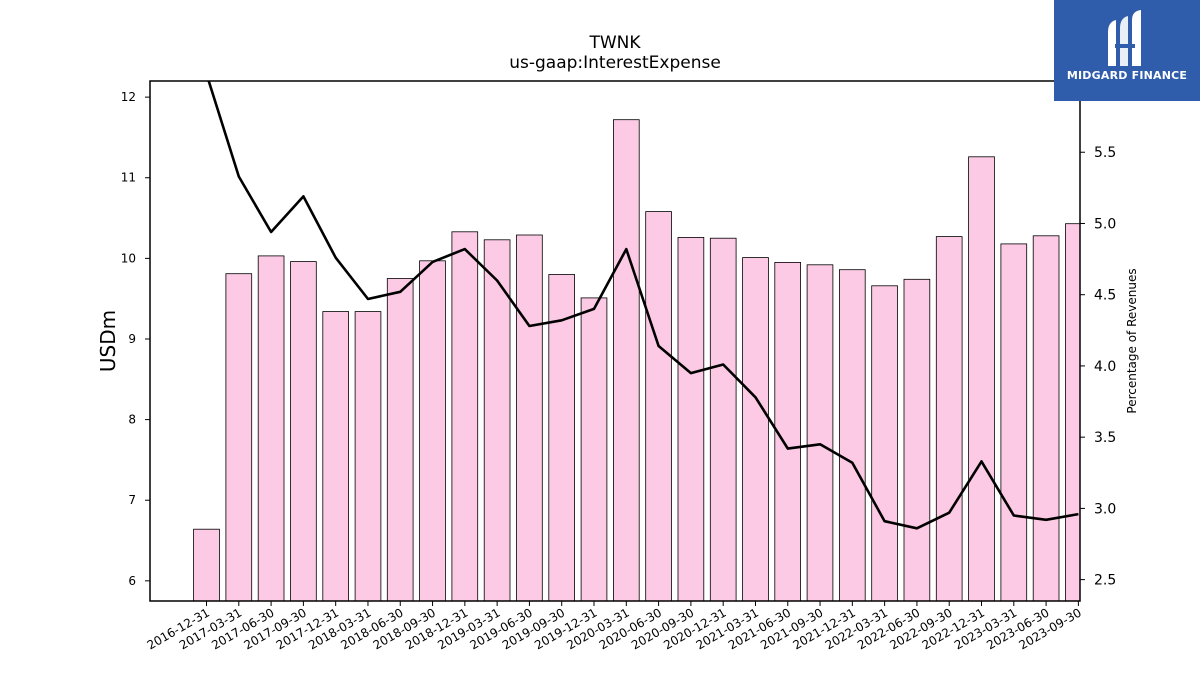 The width and height of the screenshot is (1200, 675). What do you see at coordinates (108, 341) in the screenshot?
I see `y-axis-label: USDm` at bounding box center [108, 341].